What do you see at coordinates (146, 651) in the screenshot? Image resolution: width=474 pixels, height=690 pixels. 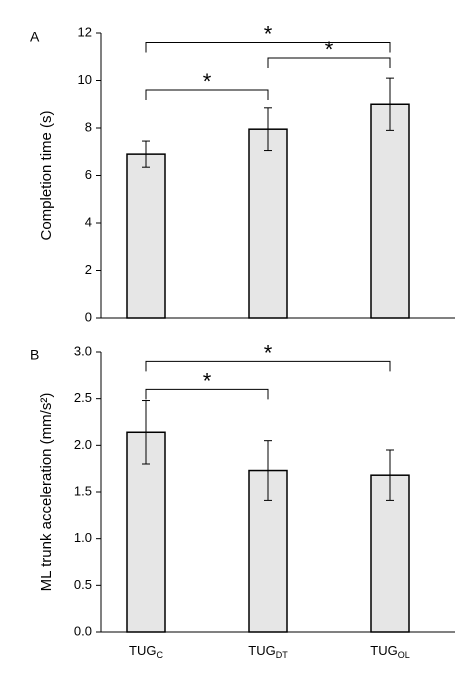 I see `x-tick-label: TUGC` at bounding box center [146, 651].